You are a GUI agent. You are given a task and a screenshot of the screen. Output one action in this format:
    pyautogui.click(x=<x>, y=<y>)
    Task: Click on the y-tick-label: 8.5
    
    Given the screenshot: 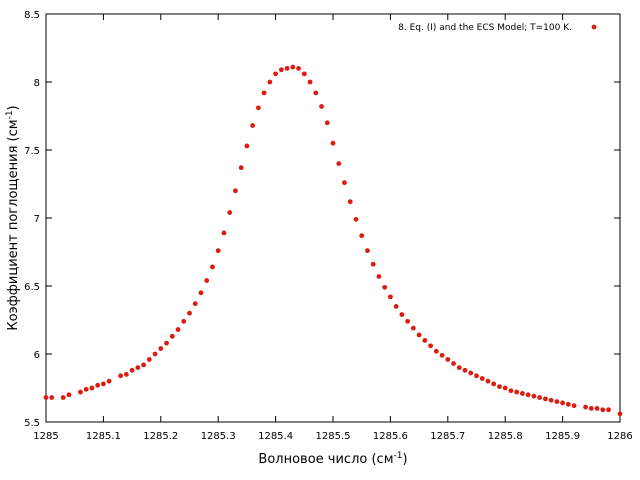 What is the action you would take?
    pyautogui.click(x=32, y=15)
    